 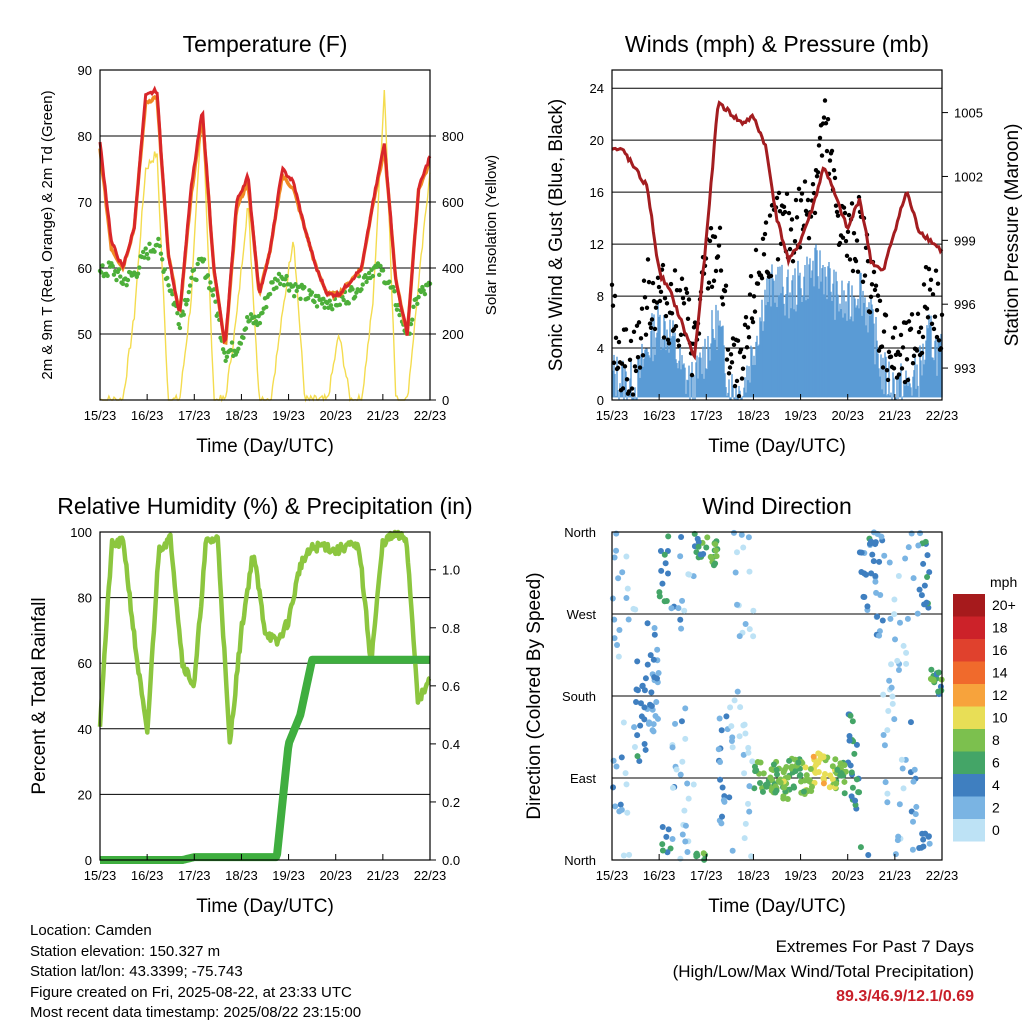 What do you see at coordinates (47, 234) in the screenshot?
I see `temperature-ylabel: 2m & 9m T (Red, Orange) & 2m Td (Green)` at bounding box center [47, 234].